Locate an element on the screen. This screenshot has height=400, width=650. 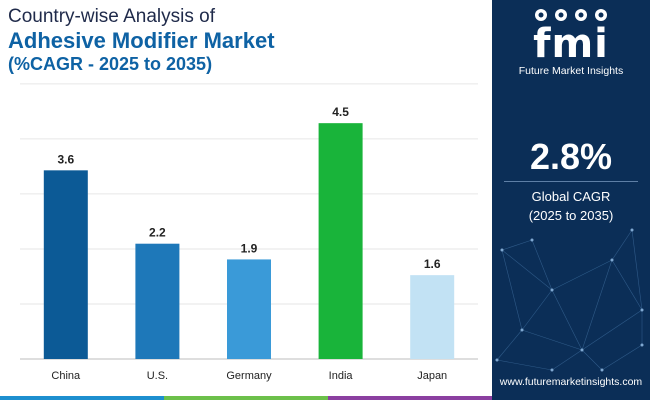
category-label: India is located at coordinates (341, 376).